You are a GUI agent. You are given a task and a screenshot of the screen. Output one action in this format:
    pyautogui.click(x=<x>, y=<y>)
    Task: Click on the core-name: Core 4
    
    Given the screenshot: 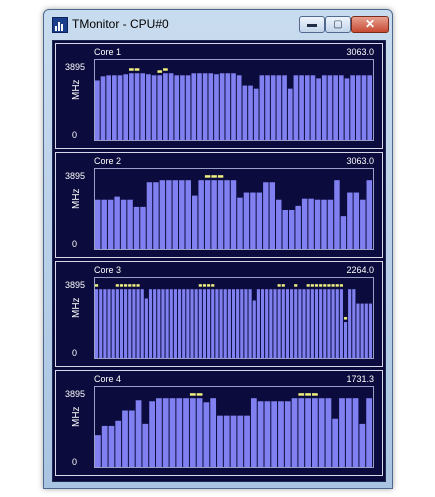 What is the action you would take?
    pyautogui.click(x=108, y=379)
    